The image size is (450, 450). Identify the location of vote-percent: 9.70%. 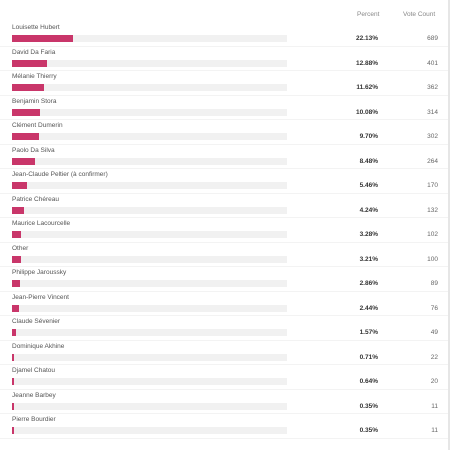
(368, 136).